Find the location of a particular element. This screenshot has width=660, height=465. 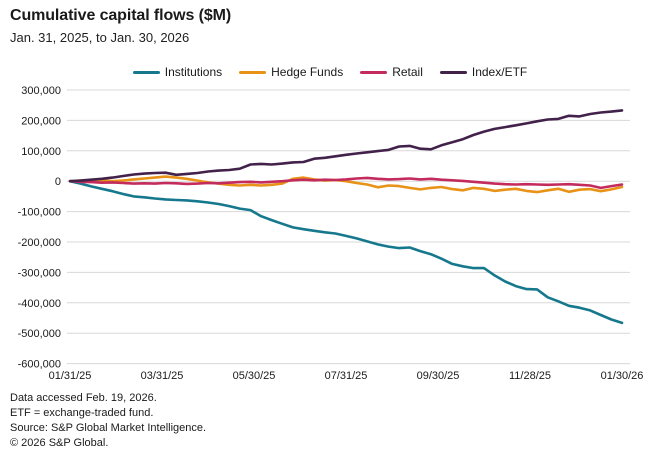

y-axis-tick-label: -500,000 is located at coordinates (39, 334).